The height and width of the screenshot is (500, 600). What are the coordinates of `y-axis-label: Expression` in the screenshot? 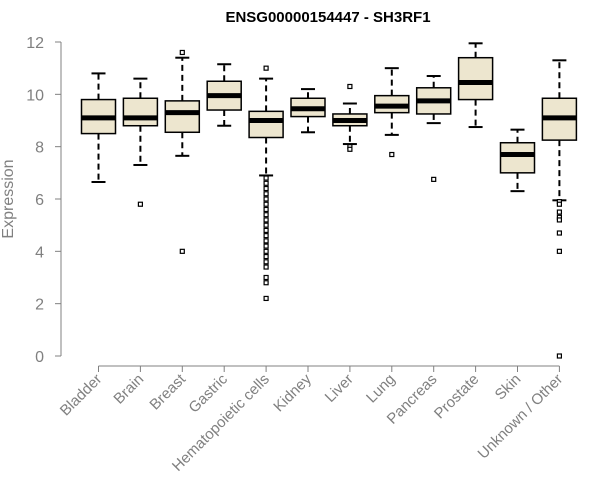 It's located at (8, 198).